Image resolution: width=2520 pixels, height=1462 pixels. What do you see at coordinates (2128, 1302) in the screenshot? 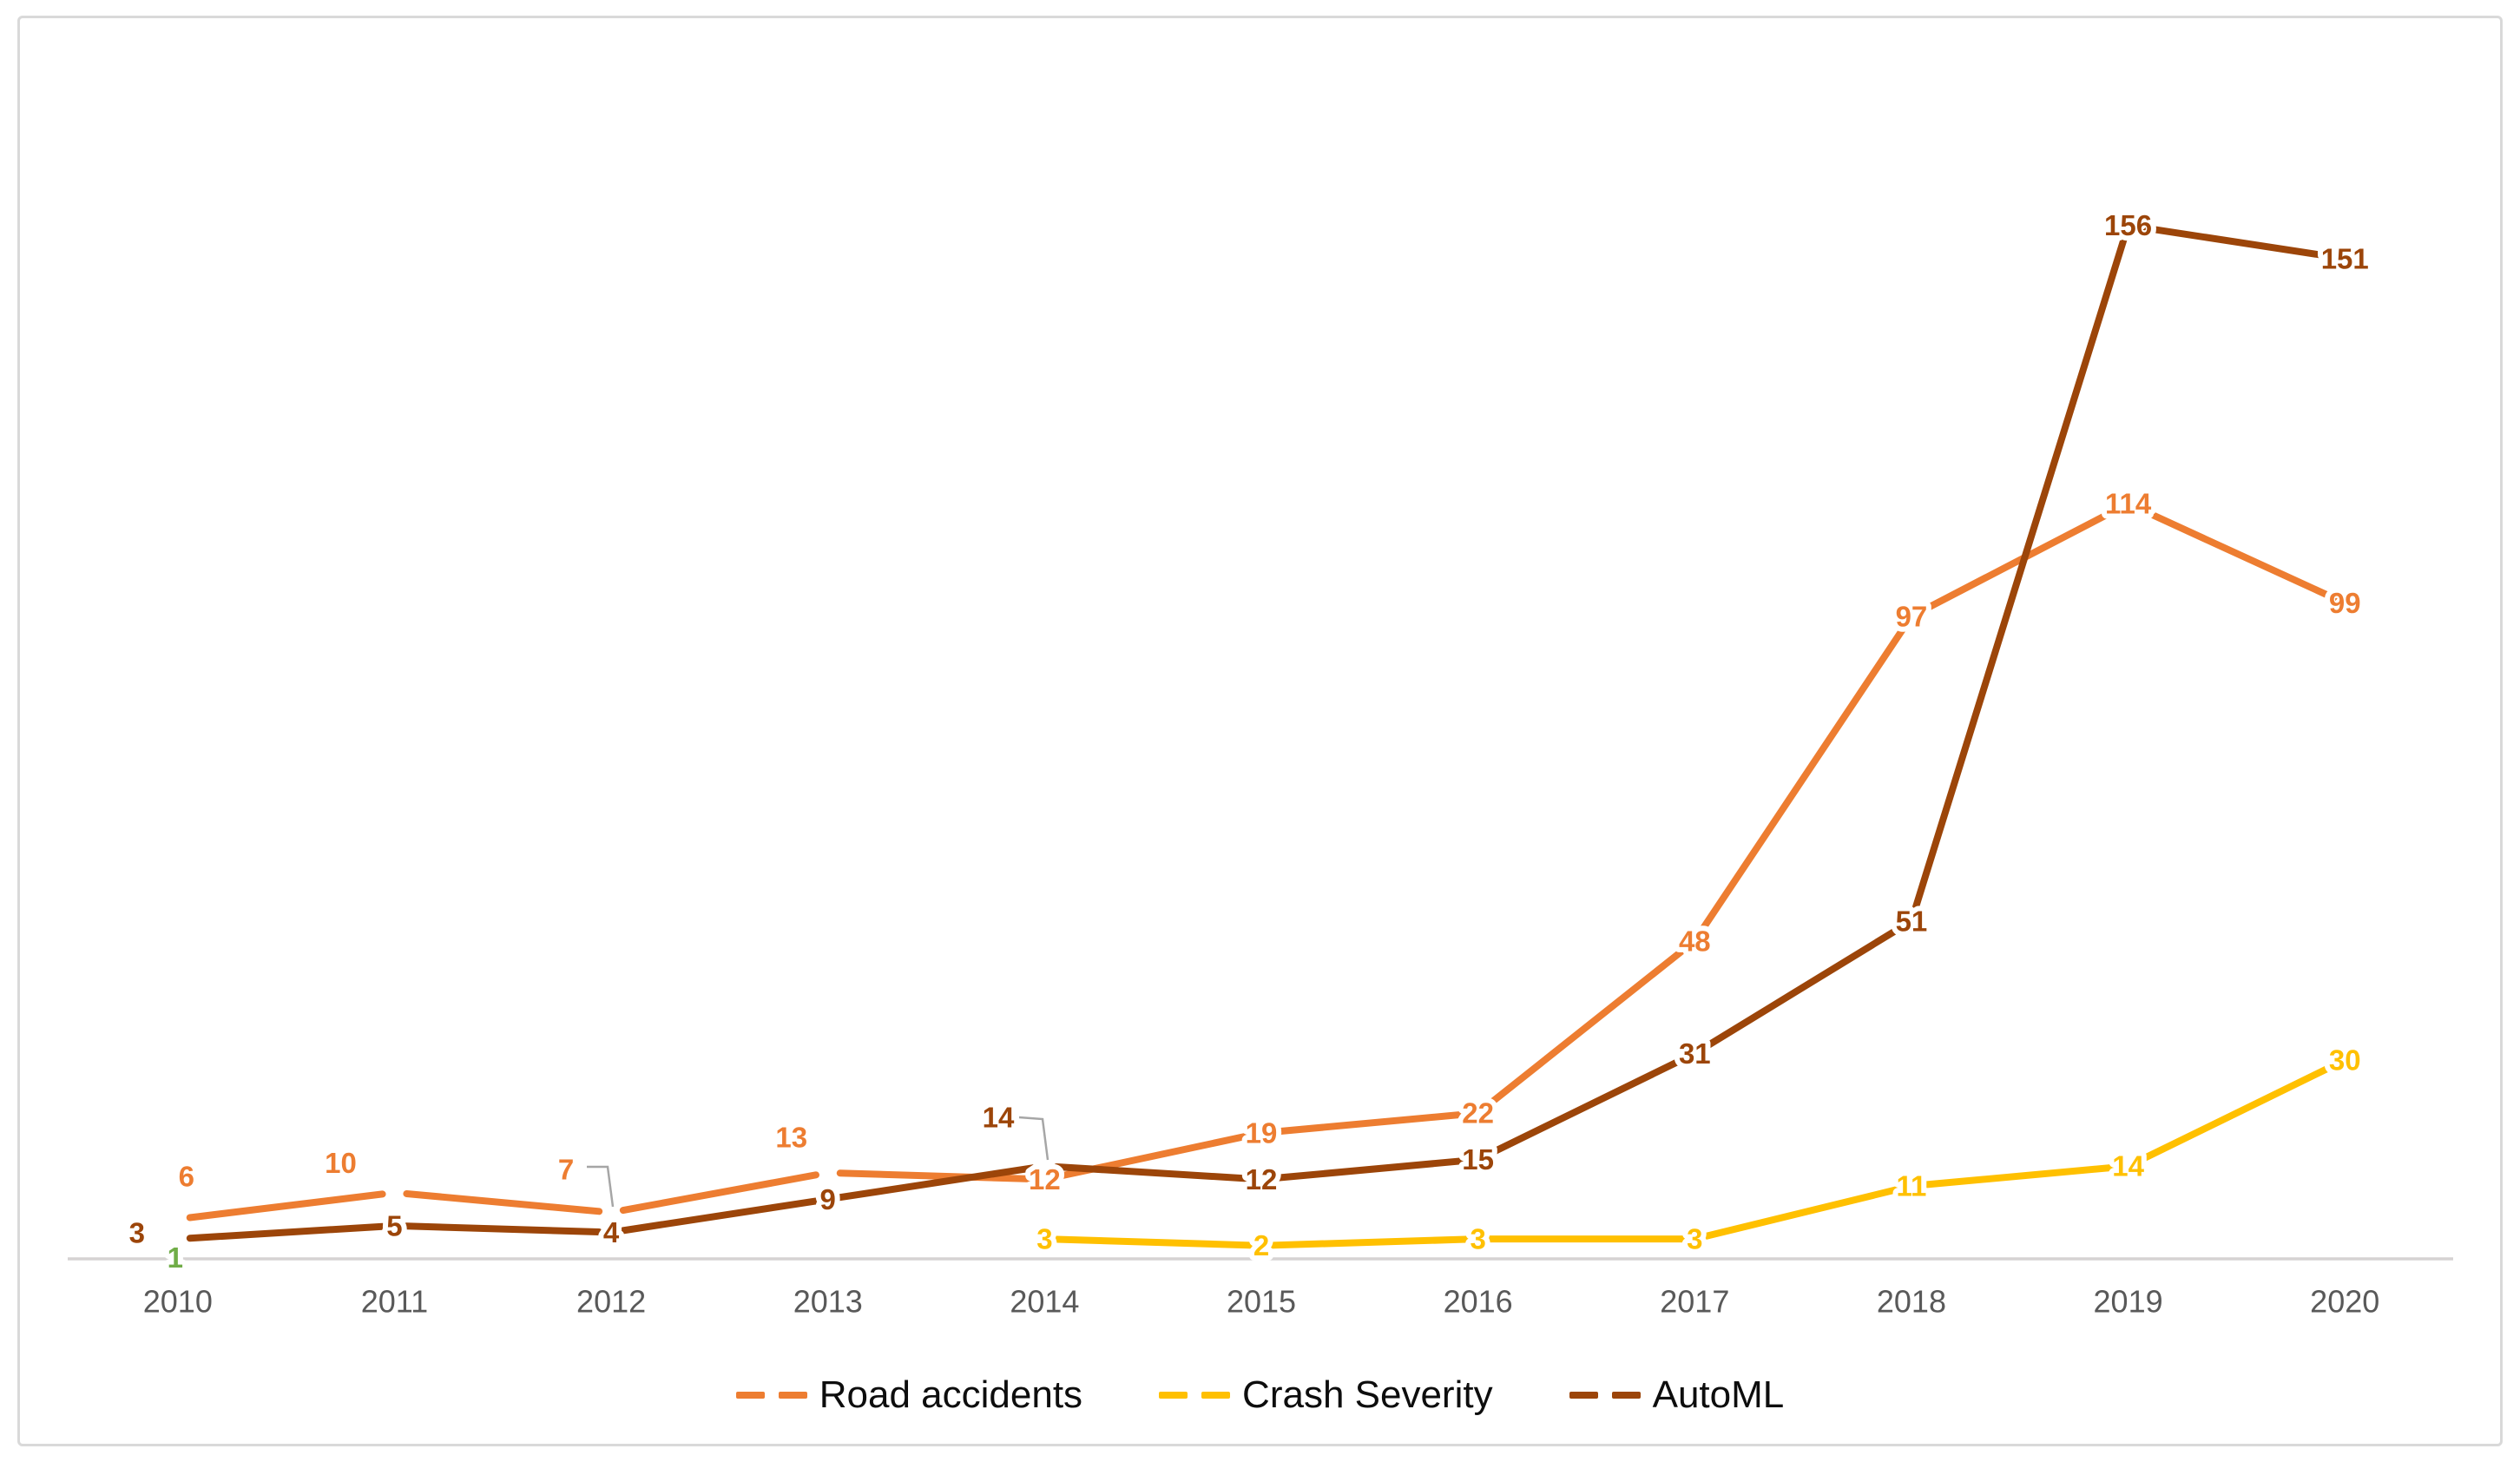
I see `x-tick-label-2019: 2019` at bounding box center [2128, 1302].